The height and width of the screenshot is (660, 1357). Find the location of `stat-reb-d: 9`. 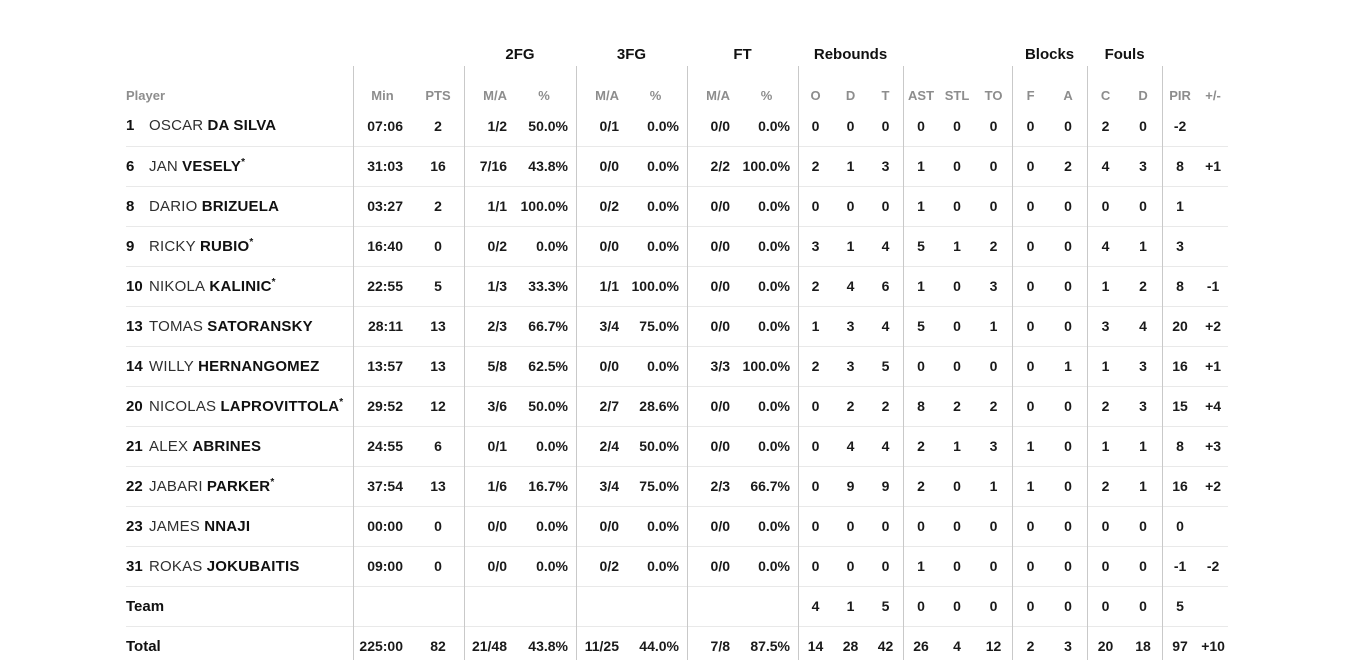

stat-reb-d: 9 is located at coordinates (850, 486).